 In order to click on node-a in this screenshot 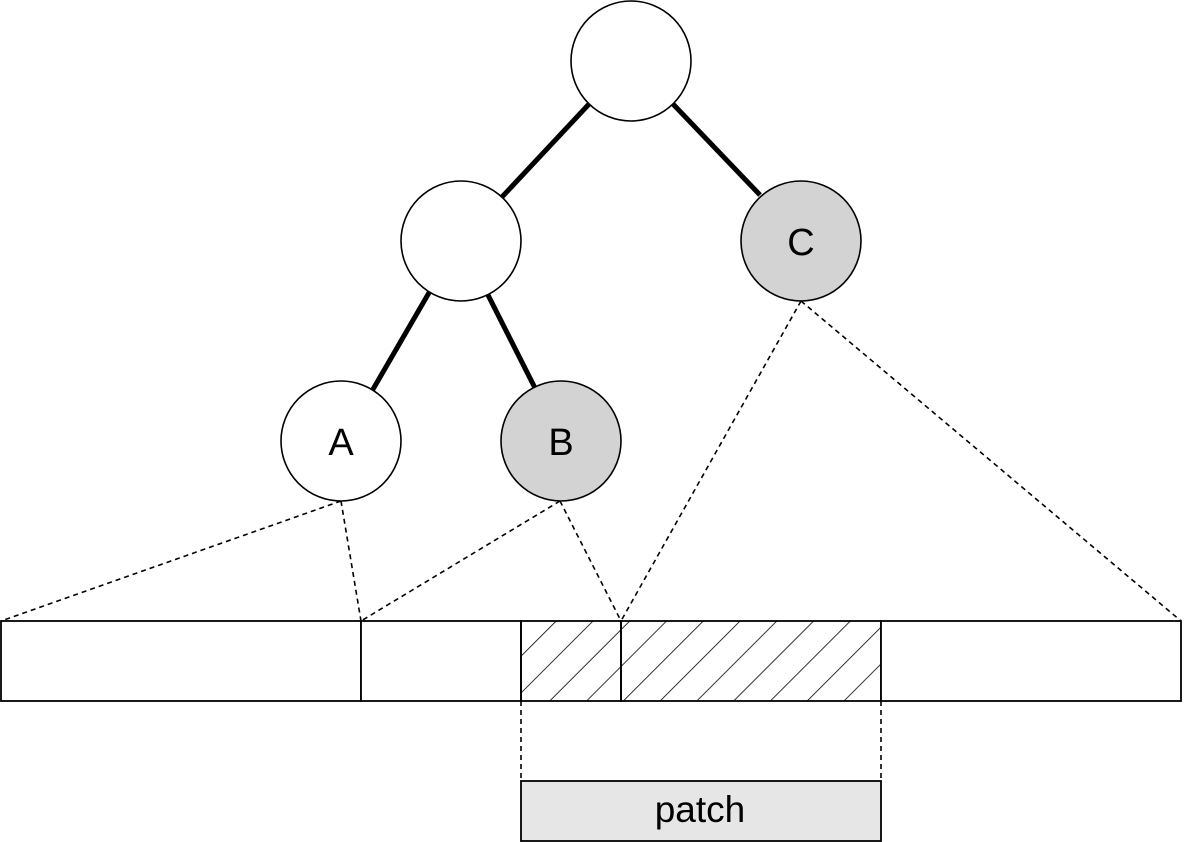, I will do `click(341, 441)`.